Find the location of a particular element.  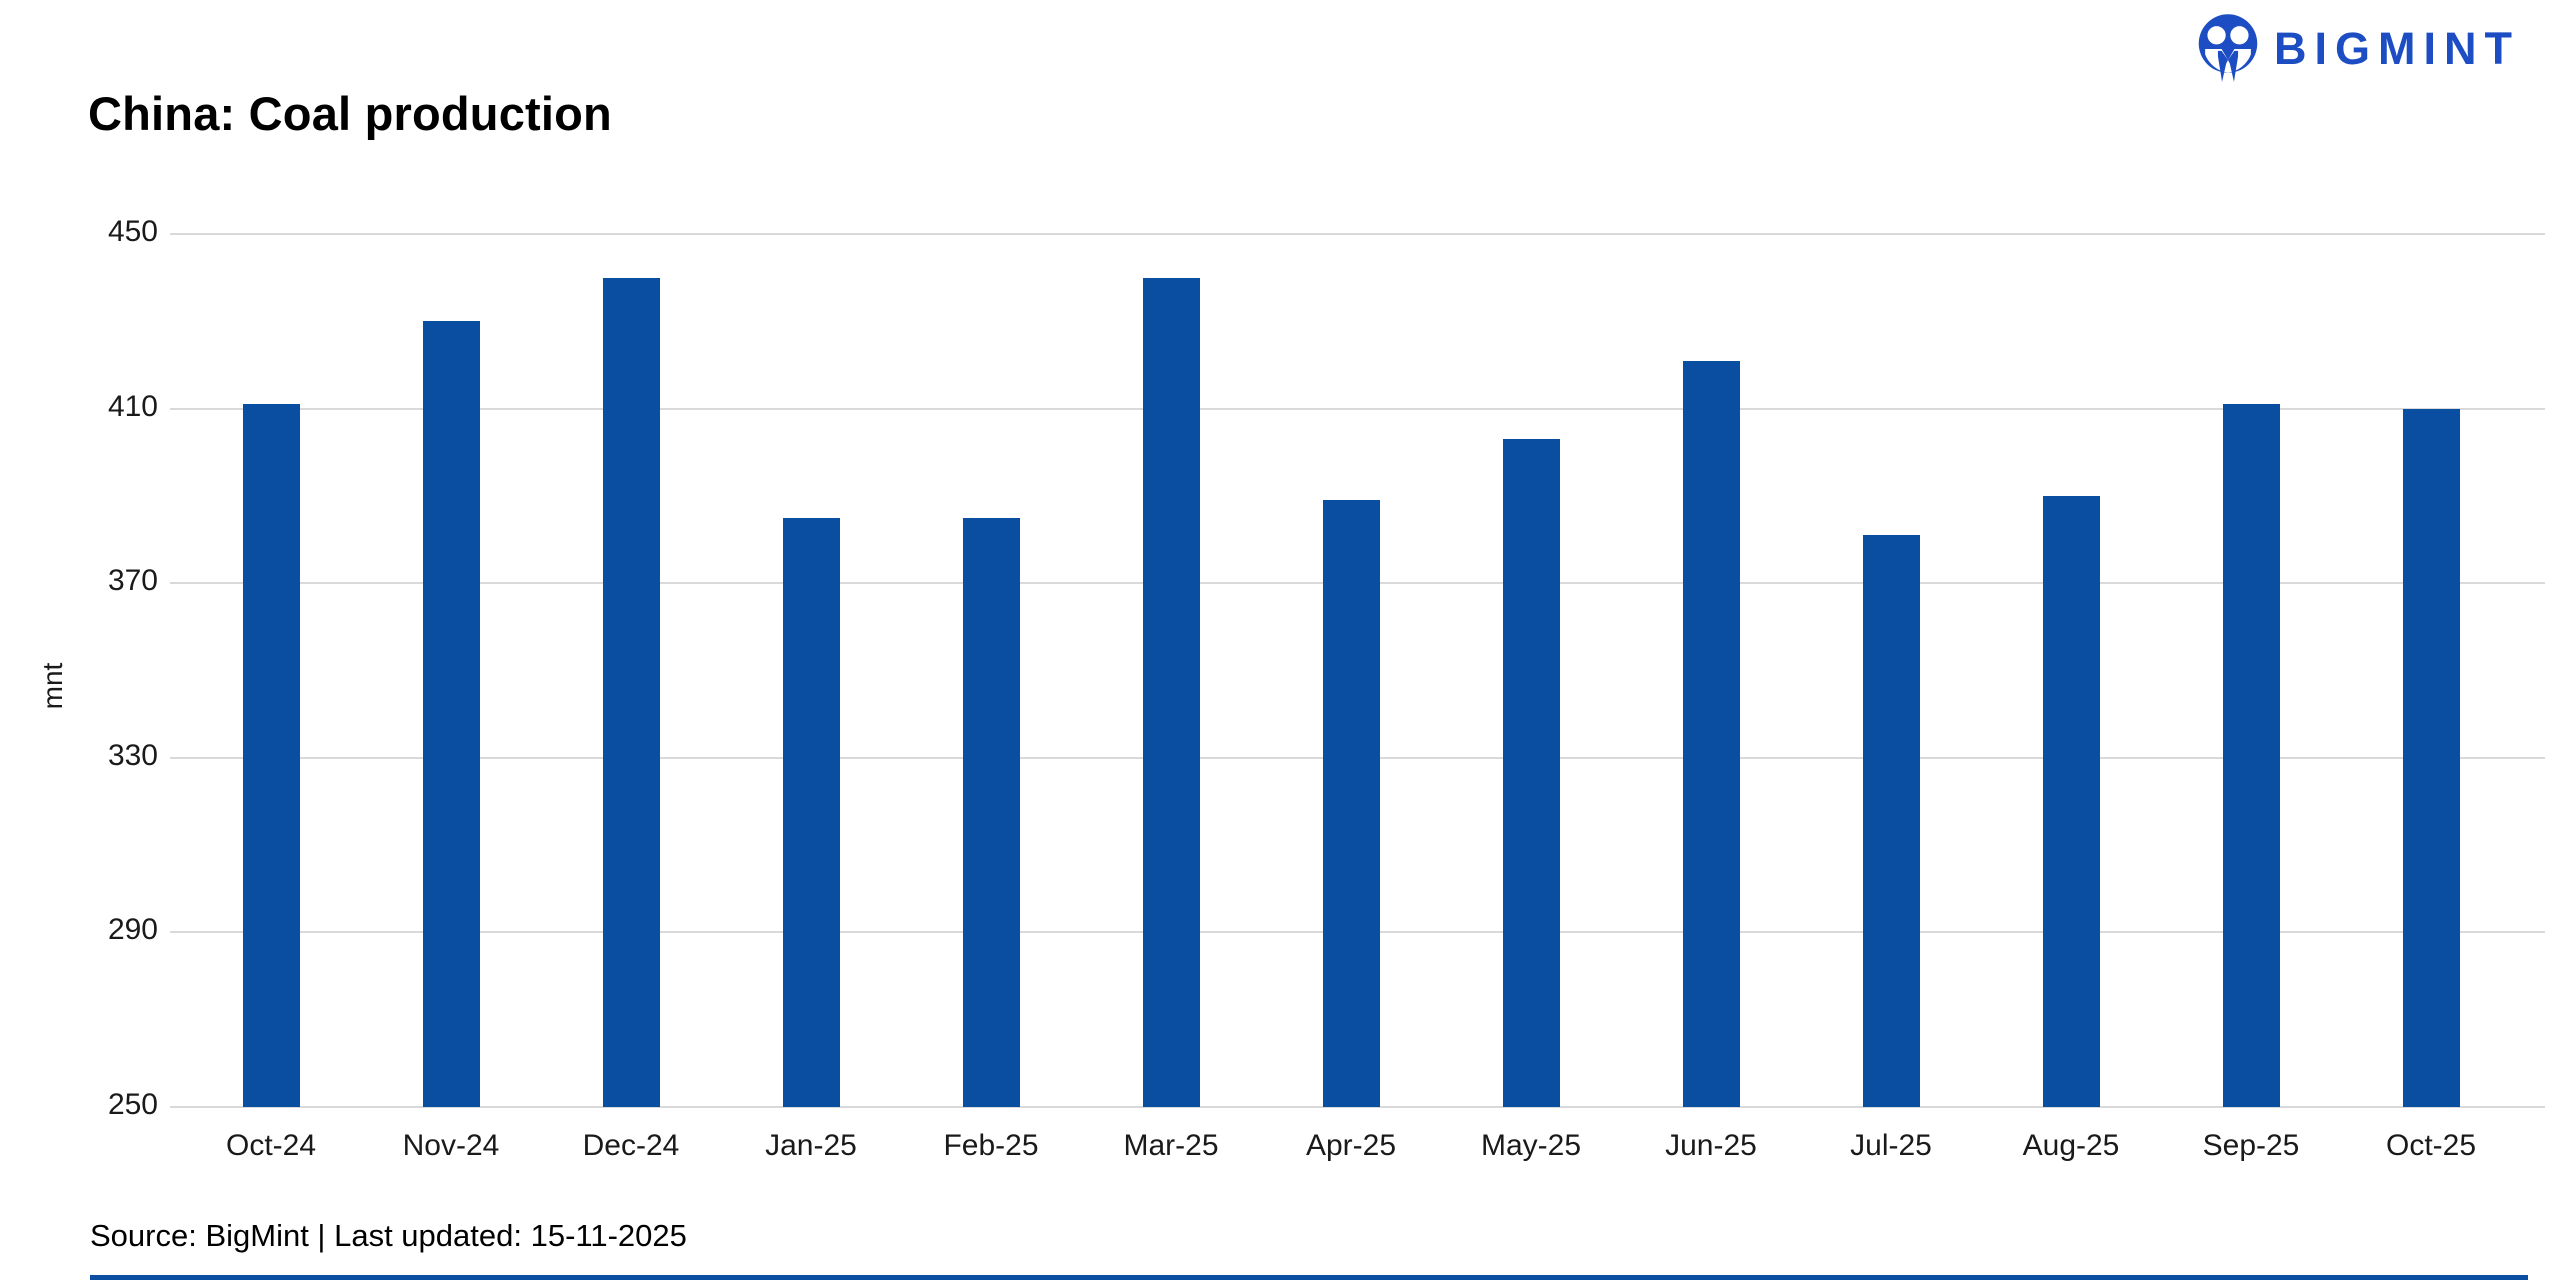

y-tick-label-330: 330 is located at coordinates (132, 755).